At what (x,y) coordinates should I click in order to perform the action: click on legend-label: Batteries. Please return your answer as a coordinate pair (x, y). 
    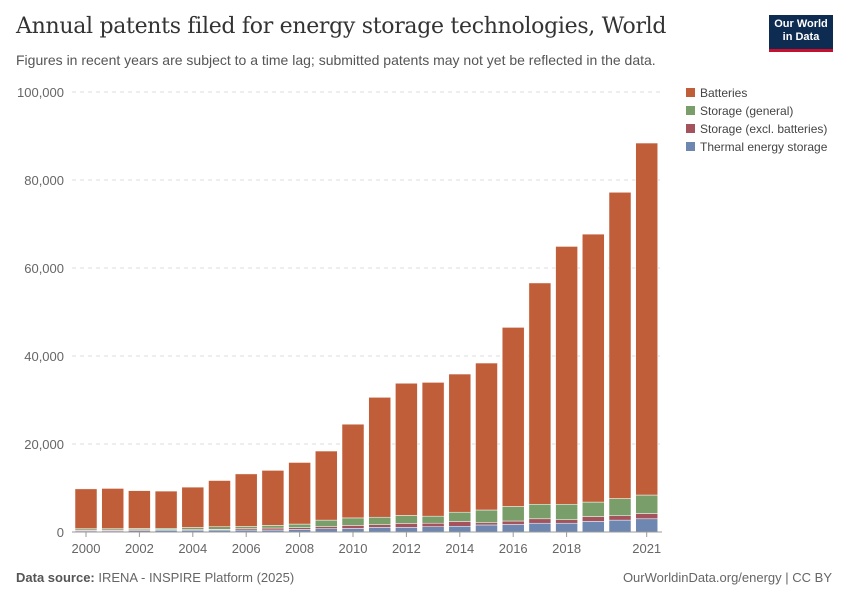
    Looking at the image, I should click on (724, 93).